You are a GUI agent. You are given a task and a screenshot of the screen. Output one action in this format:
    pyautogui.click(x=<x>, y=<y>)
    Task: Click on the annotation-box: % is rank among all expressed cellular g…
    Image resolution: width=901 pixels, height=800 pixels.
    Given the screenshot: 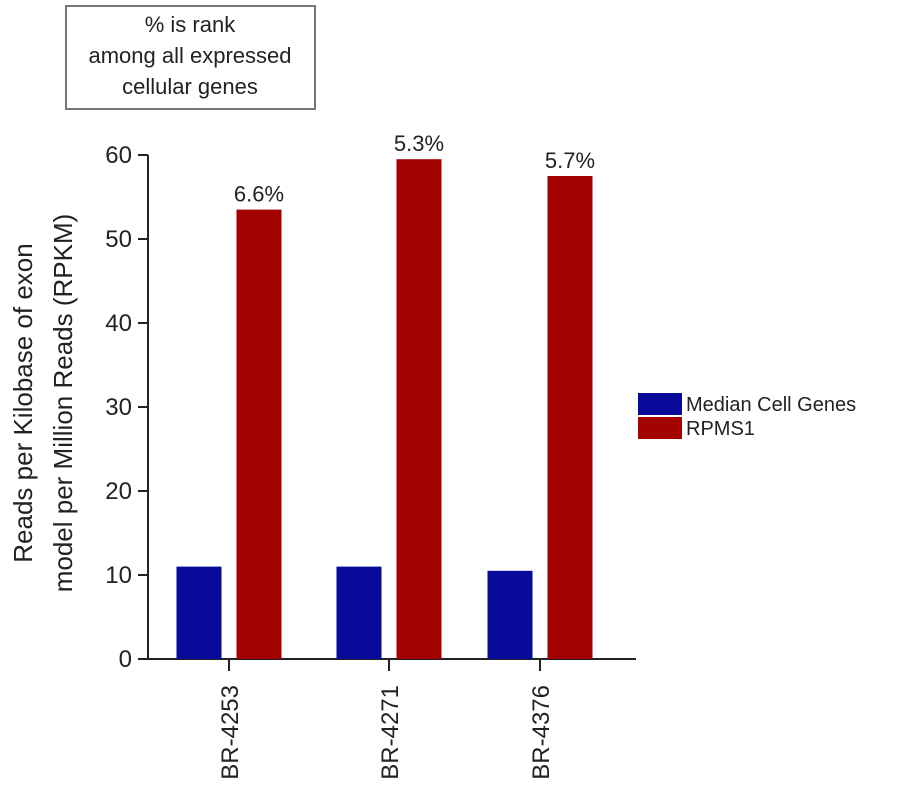 What is the action you would take?
    pyautogui.click(x=190, y=57)
    